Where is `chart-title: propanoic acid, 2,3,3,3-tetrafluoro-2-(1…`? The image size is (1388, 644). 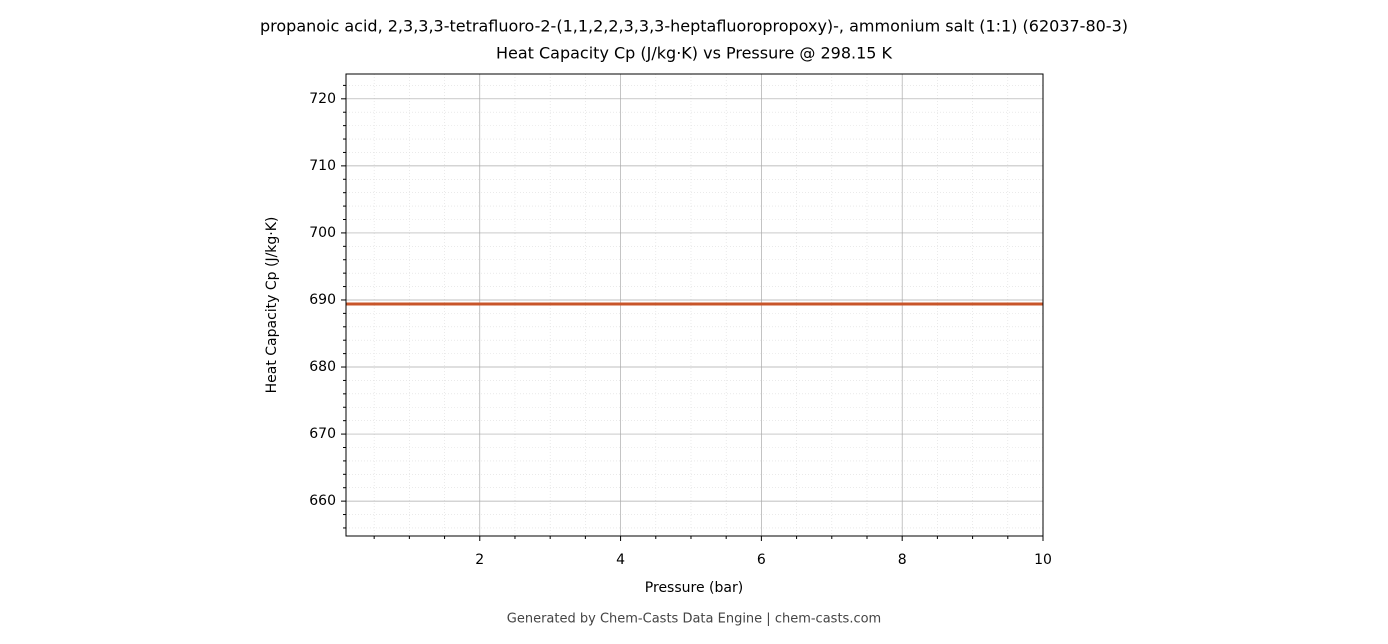 chart-title: propanoic acid, 2,3,3,3-tetrafluoro-2-(1… is located at coordinates (694, 26).